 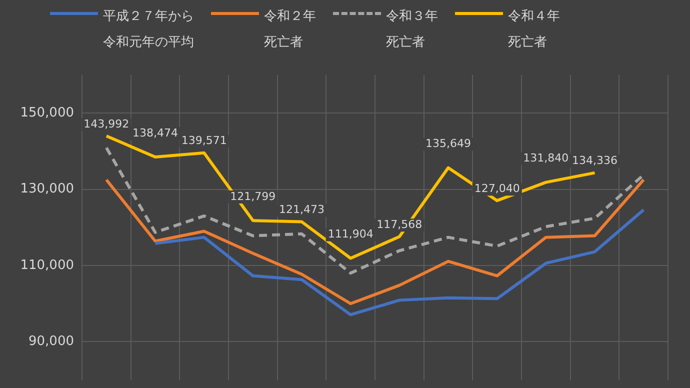 I want to click on y-tick-label: 110,000, so click(x=47, y=265).